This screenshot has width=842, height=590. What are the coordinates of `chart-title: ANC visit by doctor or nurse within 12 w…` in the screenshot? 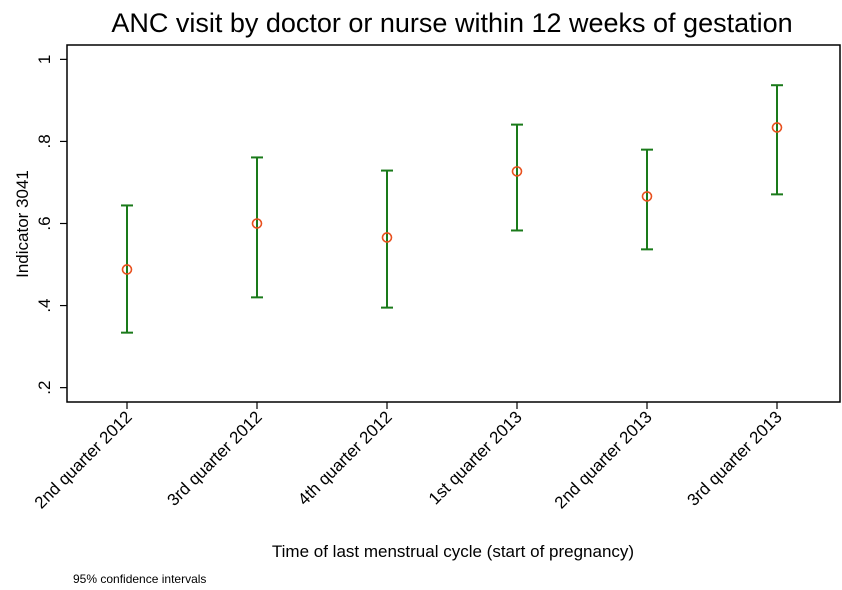 It's located at (451, 23).